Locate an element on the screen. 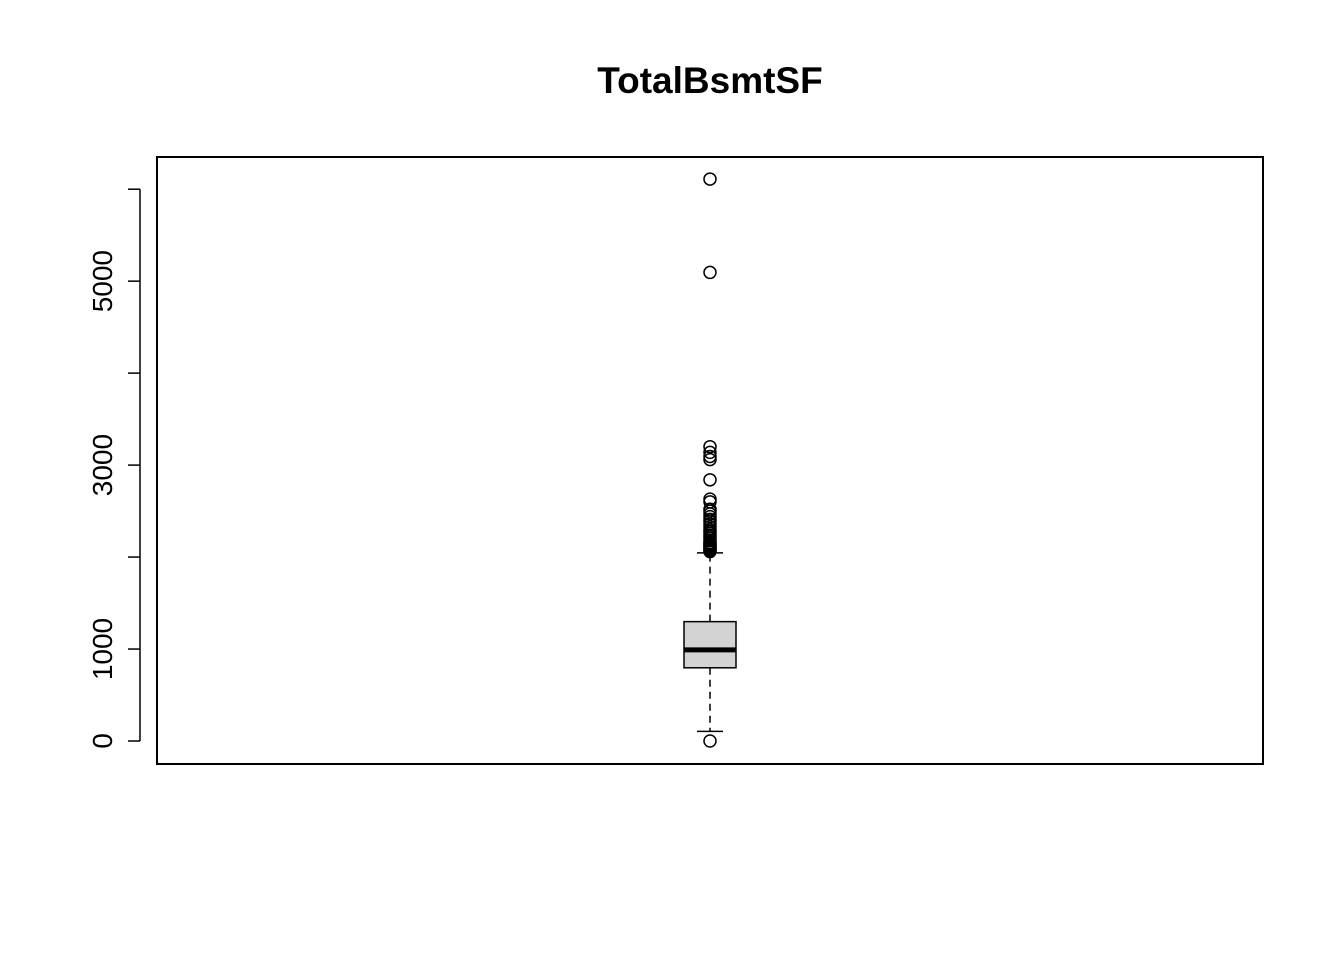  iqr-box is located at coordinates (710, 644).